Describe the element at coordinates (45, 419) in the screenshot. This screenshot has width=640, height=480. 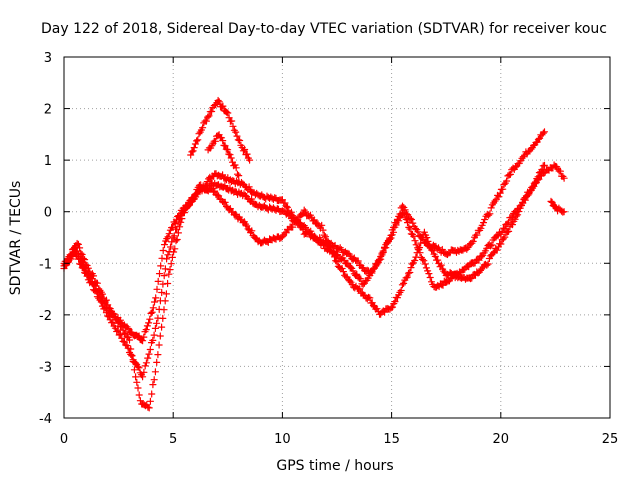
I see `y-tick-label: -4` at that location.